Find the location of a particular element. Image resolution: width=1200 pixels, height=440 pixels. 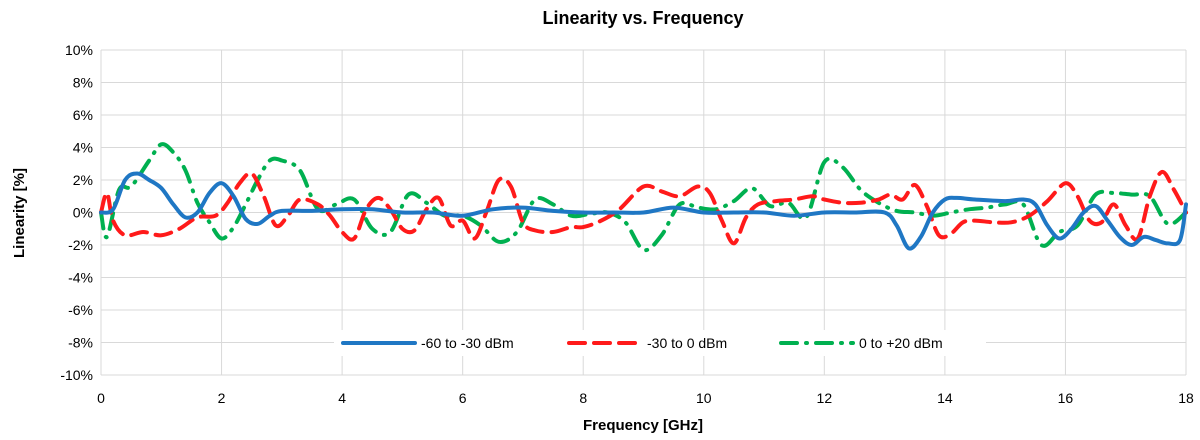

x-tick-label: 0 is located at coordinates (101, 398).